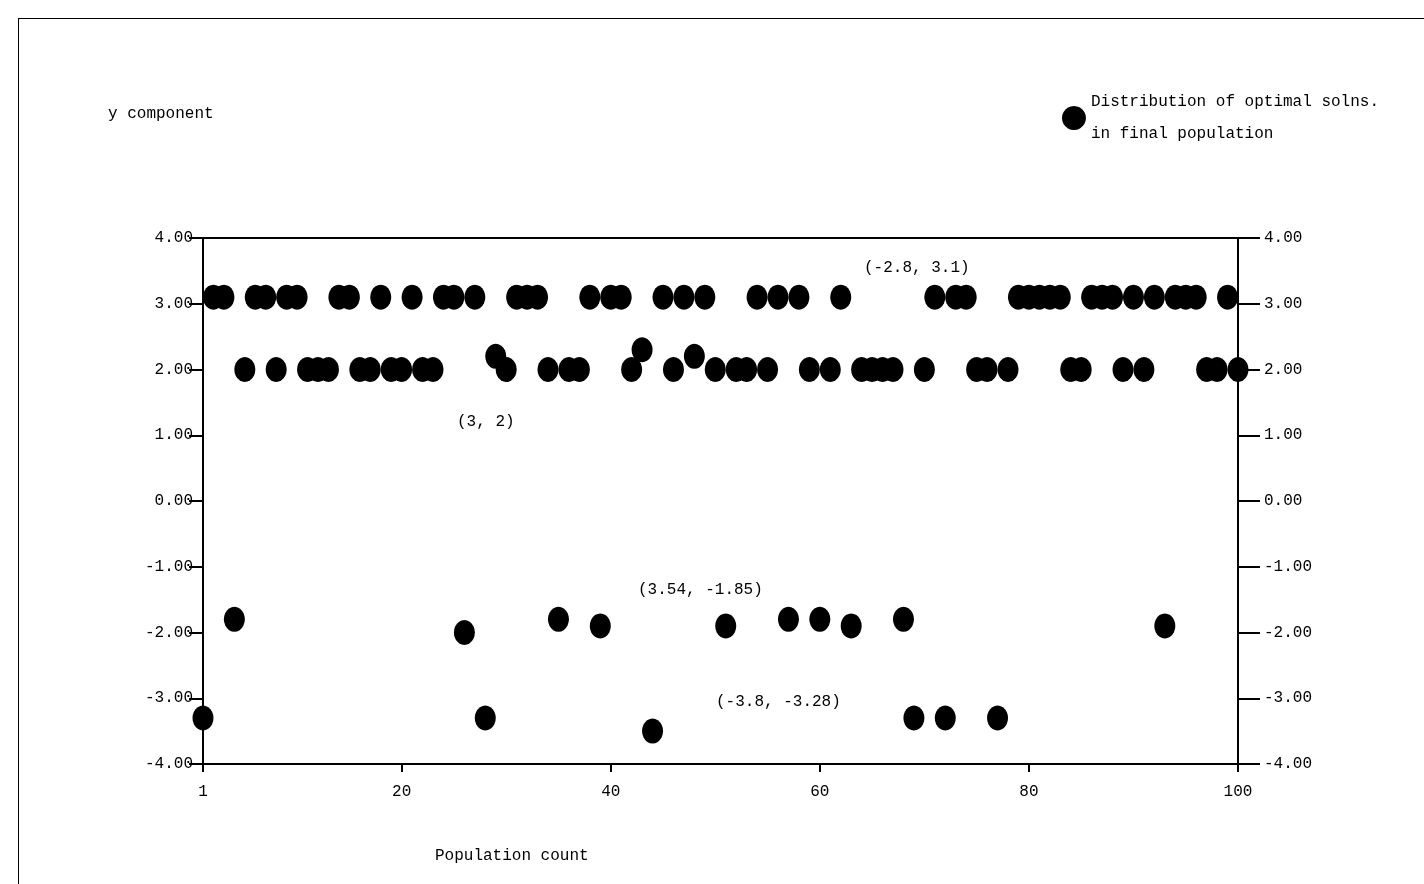  I want to click on y2-tick-label: 4.00, so click(173, 238).